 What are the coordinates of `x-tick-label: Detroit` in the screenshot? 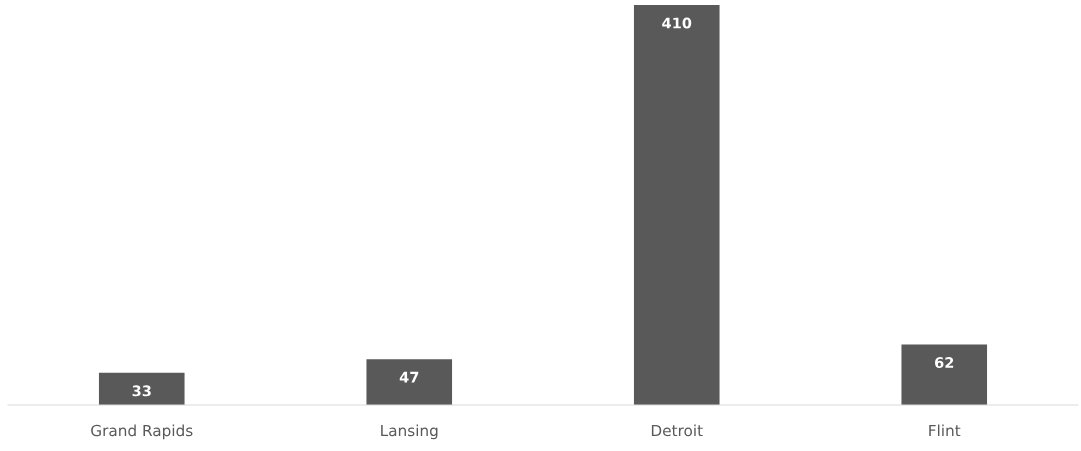 It's located at (677, 430).